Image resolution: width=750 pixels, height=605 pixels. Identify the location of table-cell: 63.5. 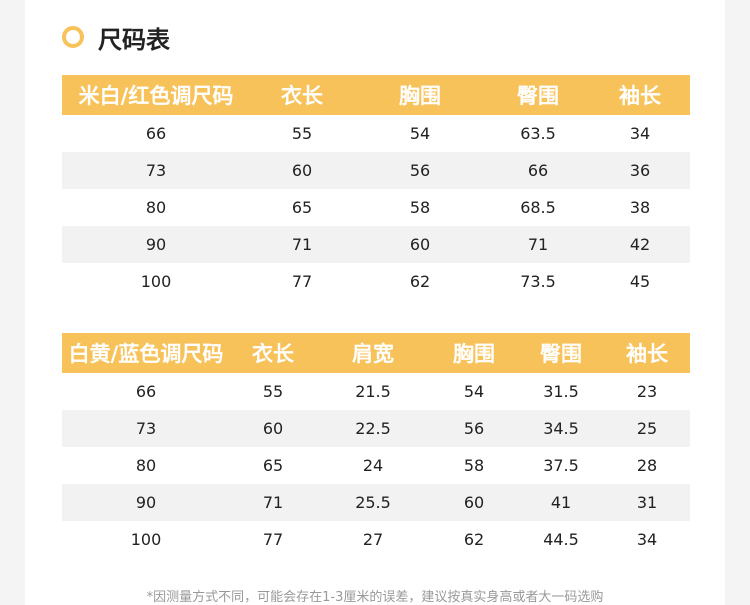
(538, 133).